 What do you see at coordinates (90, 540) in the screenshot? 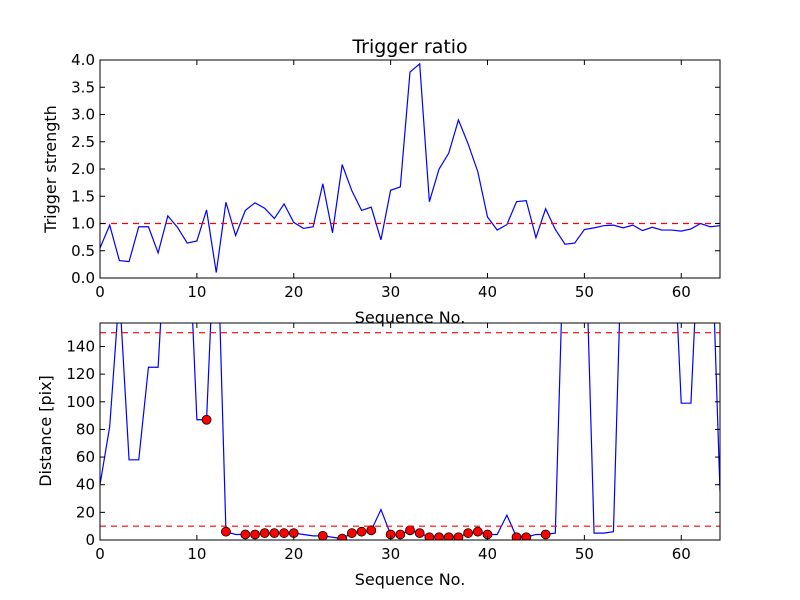
I see `y-tick-label: 0` at bounding box center [90, 540].